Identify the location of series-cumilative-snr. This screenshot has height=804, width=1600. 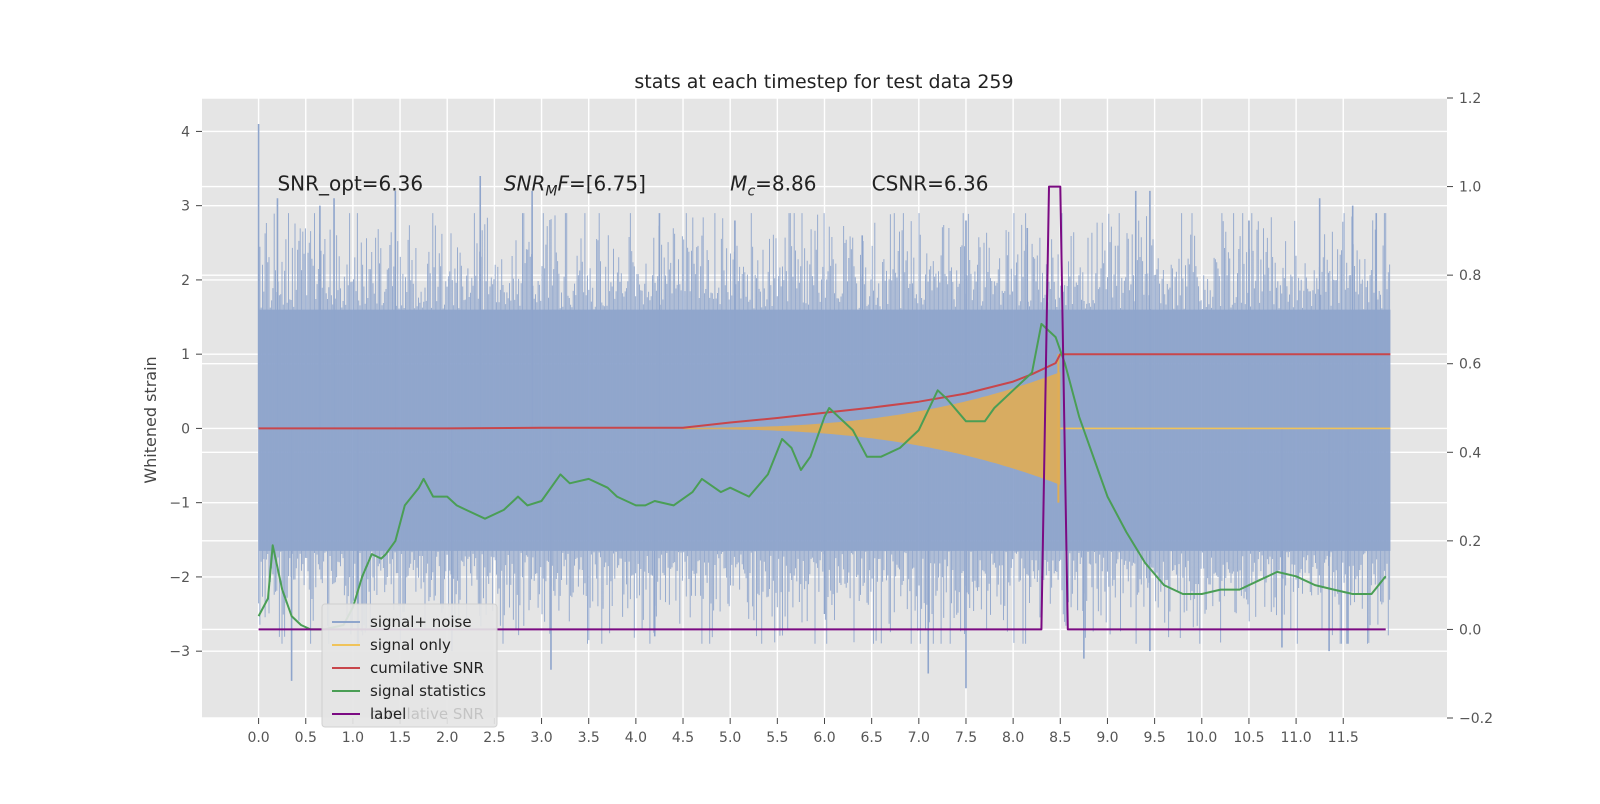
(824, 391).